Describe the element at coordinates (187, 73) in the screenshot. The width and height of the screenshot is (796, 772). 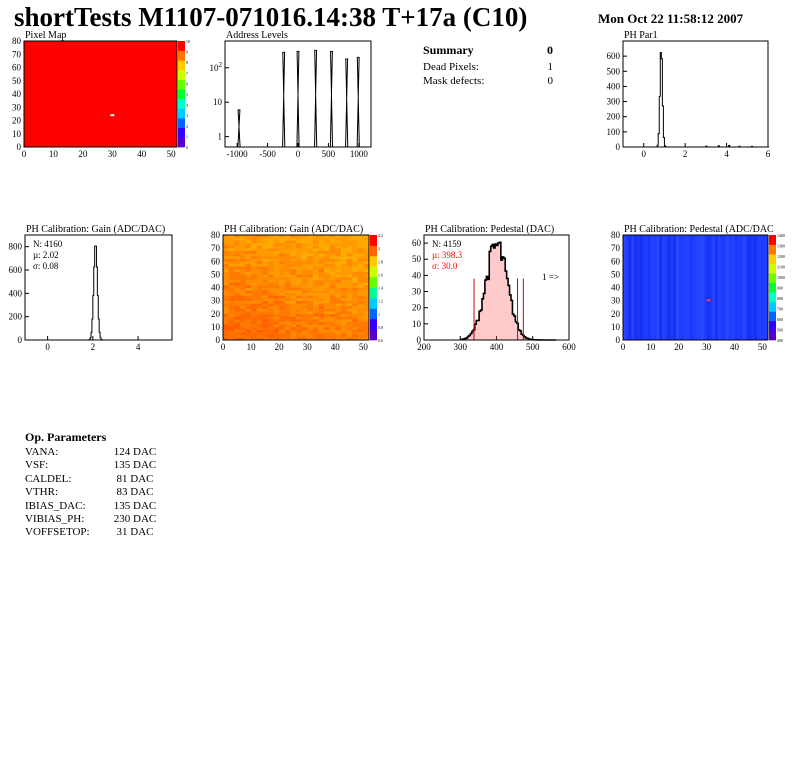
I see `colorbar-label: 7` at that location.